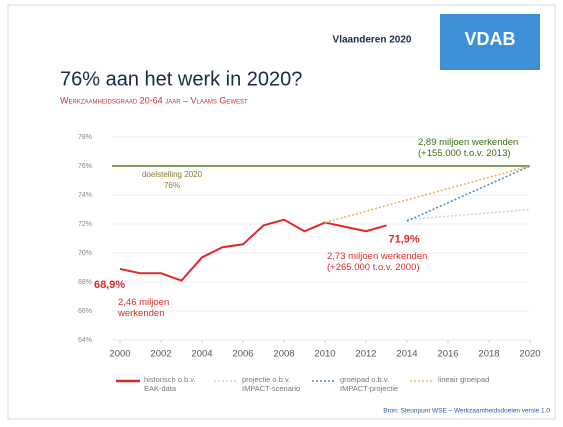 Image resolution: width=563 pixels, height=427 pixels. Describe the element at coordinates (447, 354) in the screenshot. I see `x-tick-label: 2016` at that location.